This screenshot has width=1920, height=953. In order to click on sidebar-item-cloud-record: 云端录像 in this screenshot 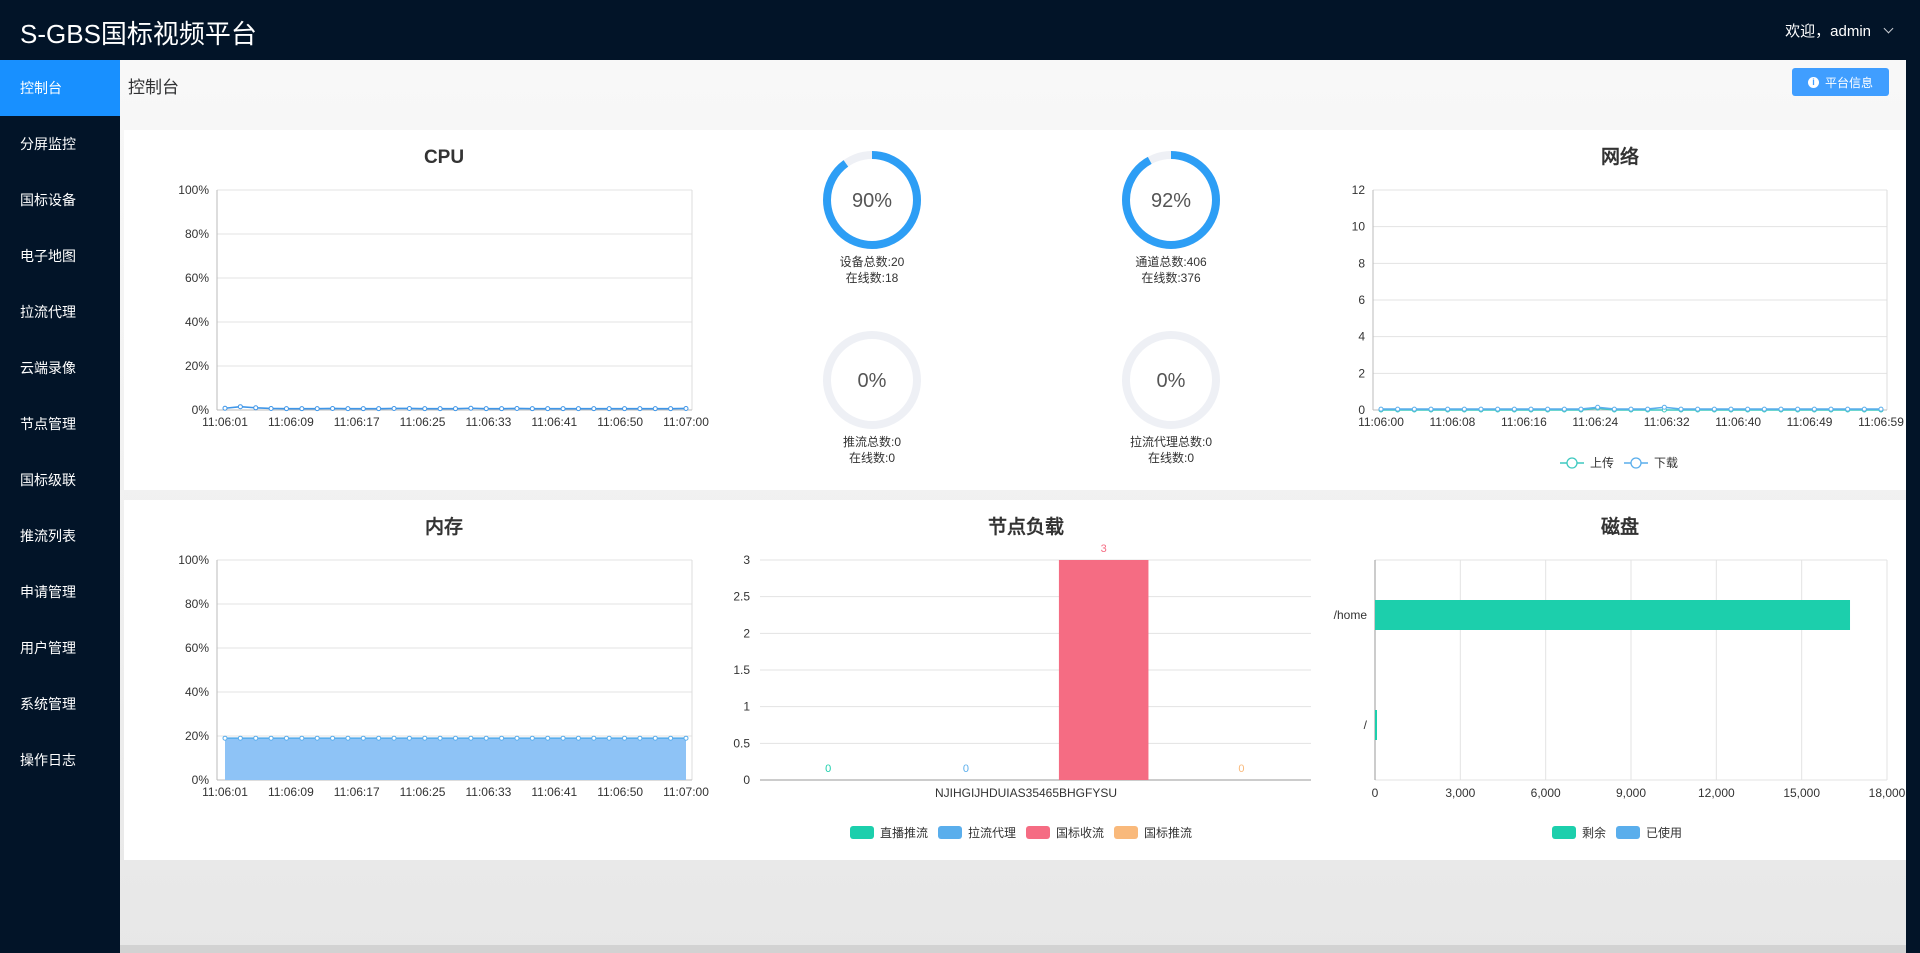, I will do `click(48, 368)`.